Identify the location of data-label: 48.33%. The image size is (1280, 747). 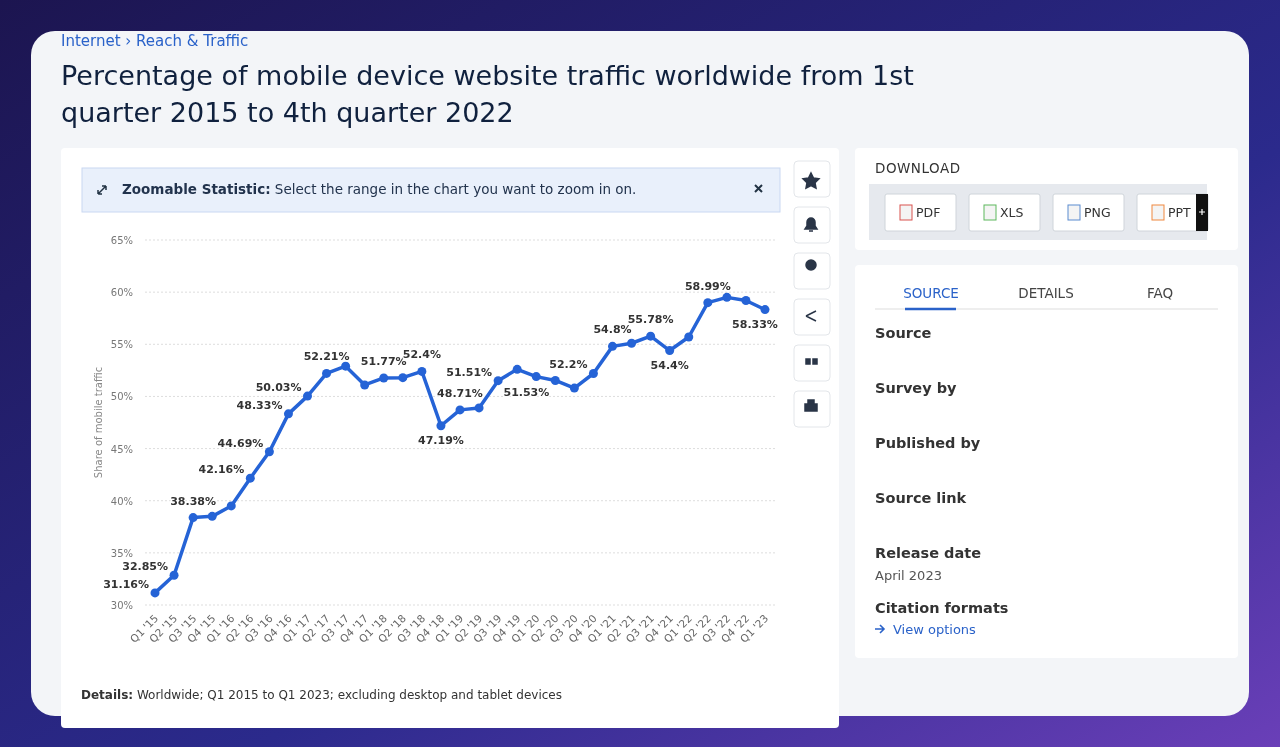
(259, 405).